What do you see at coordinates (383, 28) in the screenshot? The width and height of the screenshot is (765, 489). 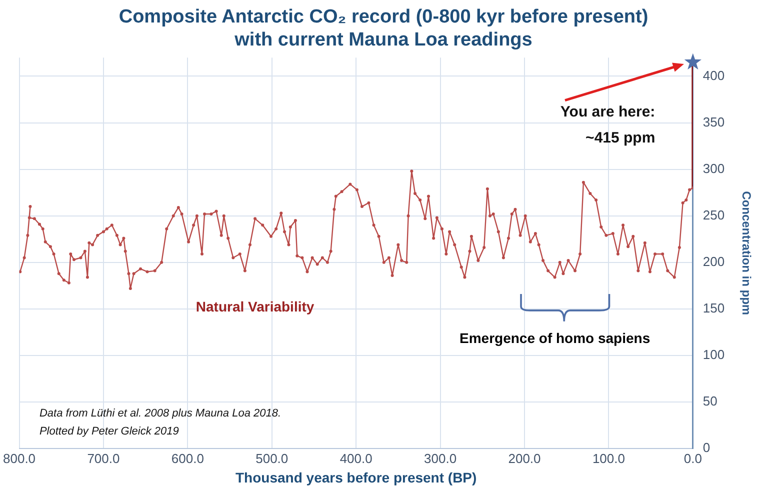 I see `chart-title: Composite Antarctic CO₂ record (0-800 kyr before present) with current Mauna Loa readings` at bounding box center [383, 28].